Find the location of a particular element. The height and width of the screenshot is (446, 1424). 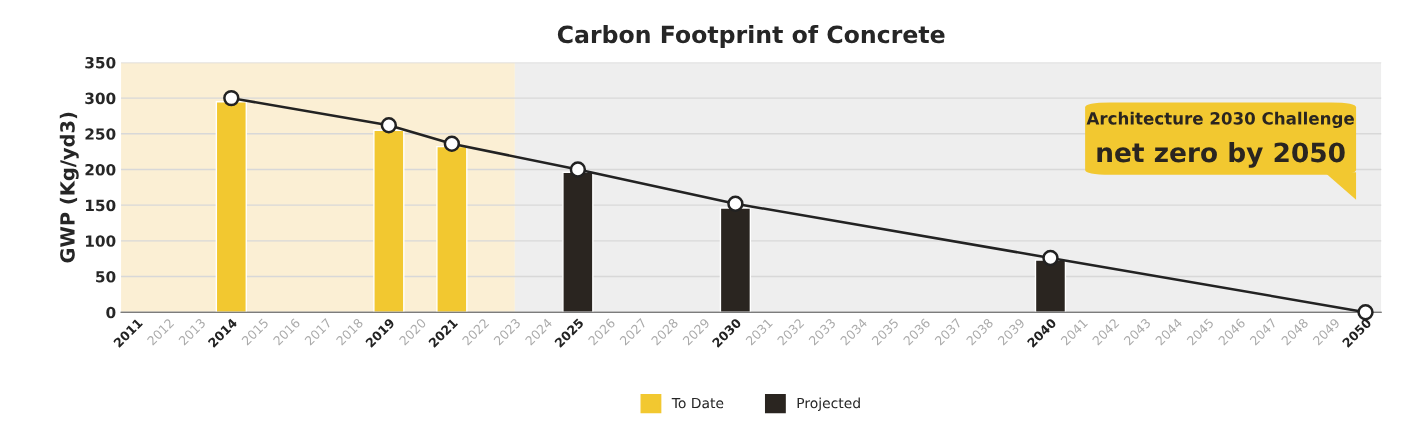

y-axis-title: GWP (Kg/yd3) is located at coordinates (69, 187).